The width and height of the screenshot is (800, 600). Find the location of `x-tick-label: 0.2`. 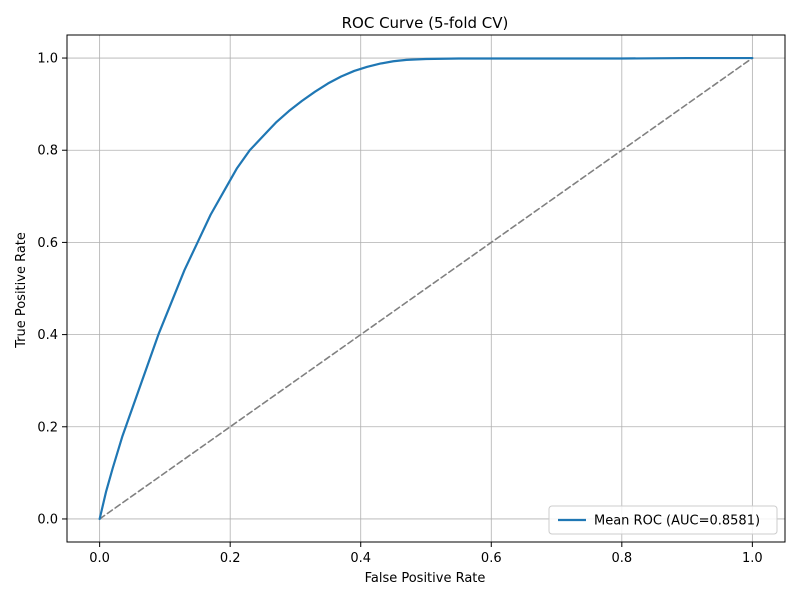

x-tick-label: 0.2 is located at coordinates (230, 558).